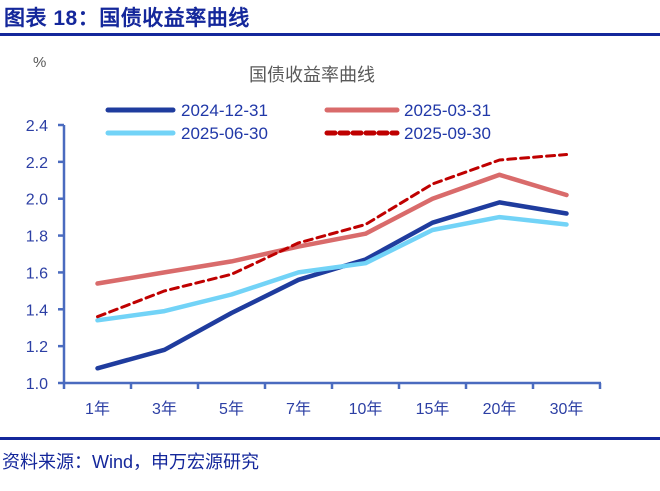  What do you see at coordinates (224, 110) in the screenshot?
I see `legend-label: 2024-12-31` at bounding box center [224, 110].